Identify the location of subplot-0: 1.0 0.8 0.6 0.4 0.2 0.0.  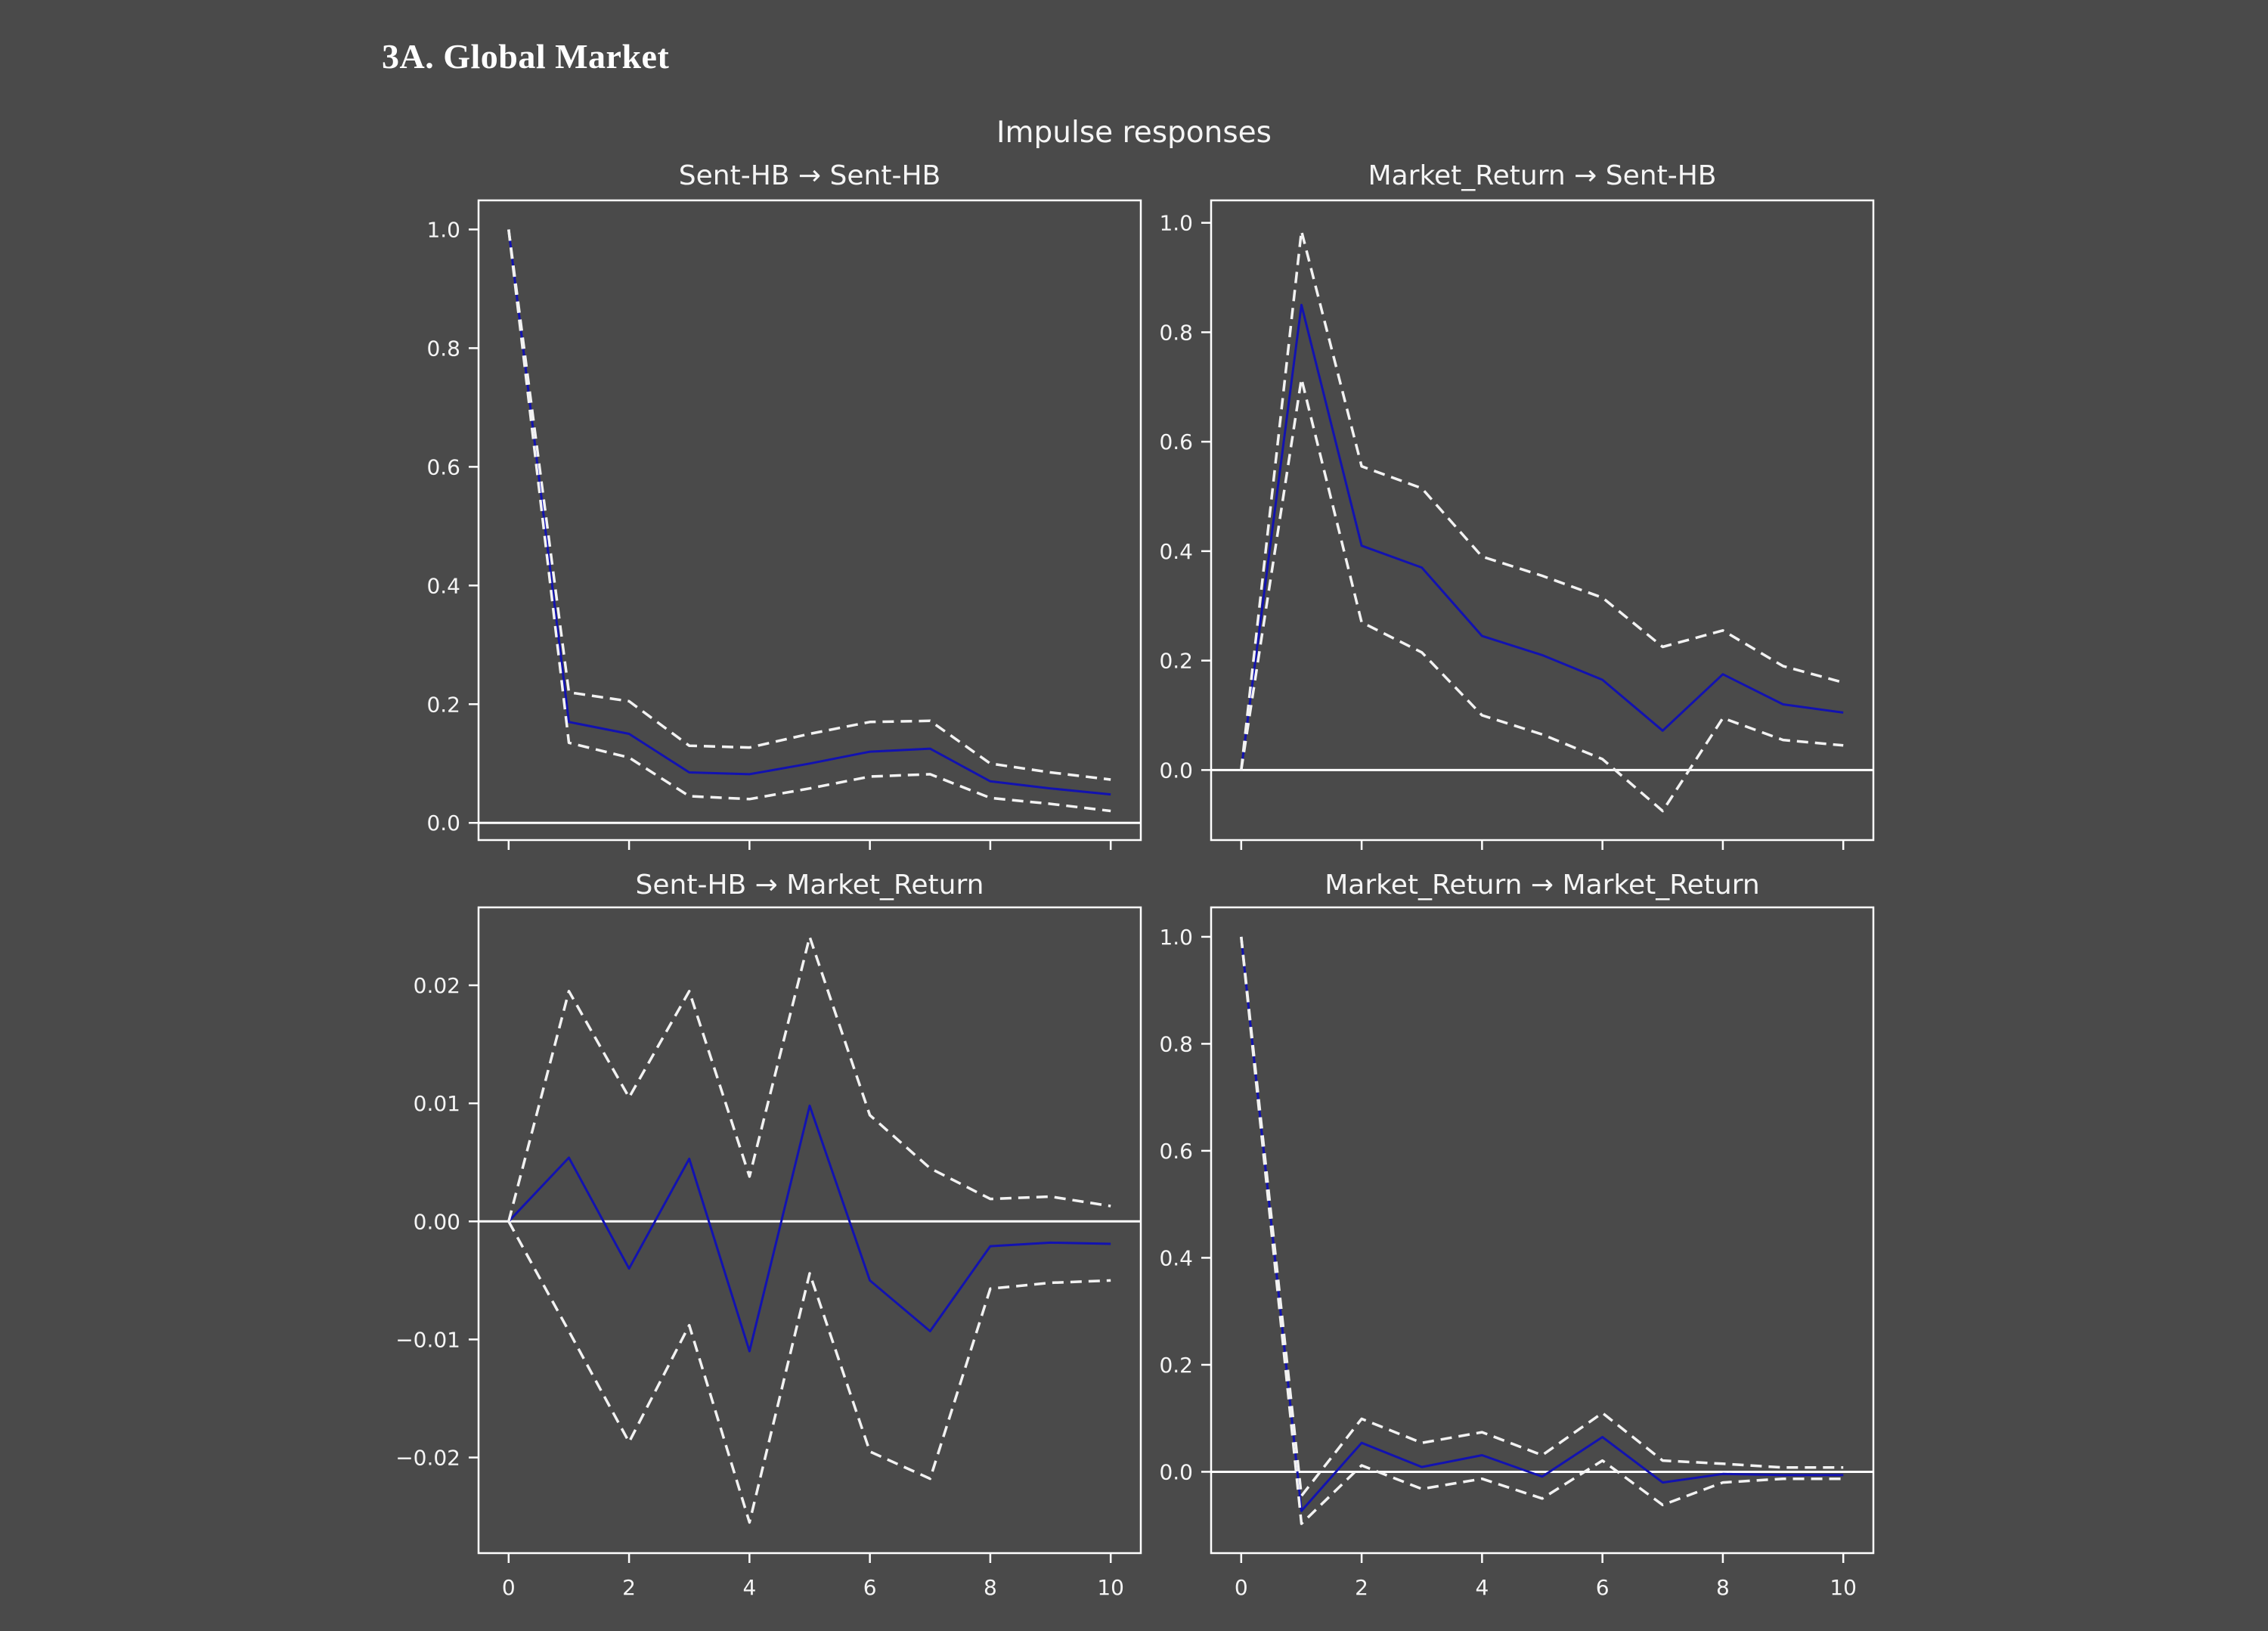
(784, 524).